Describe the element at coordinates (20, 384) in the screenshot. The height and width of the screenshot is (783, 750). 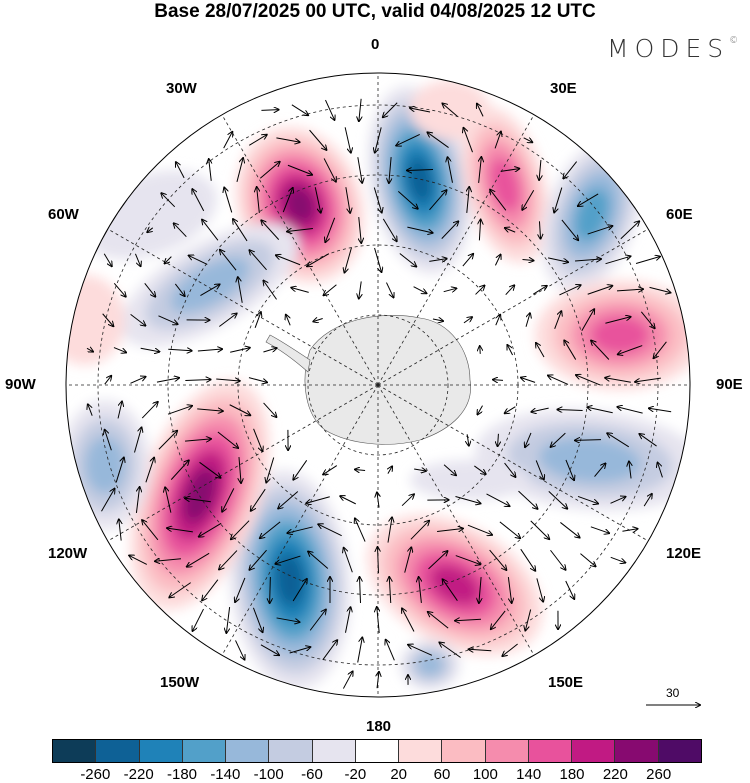
I see `lon-label-90w: 90W` at that location.